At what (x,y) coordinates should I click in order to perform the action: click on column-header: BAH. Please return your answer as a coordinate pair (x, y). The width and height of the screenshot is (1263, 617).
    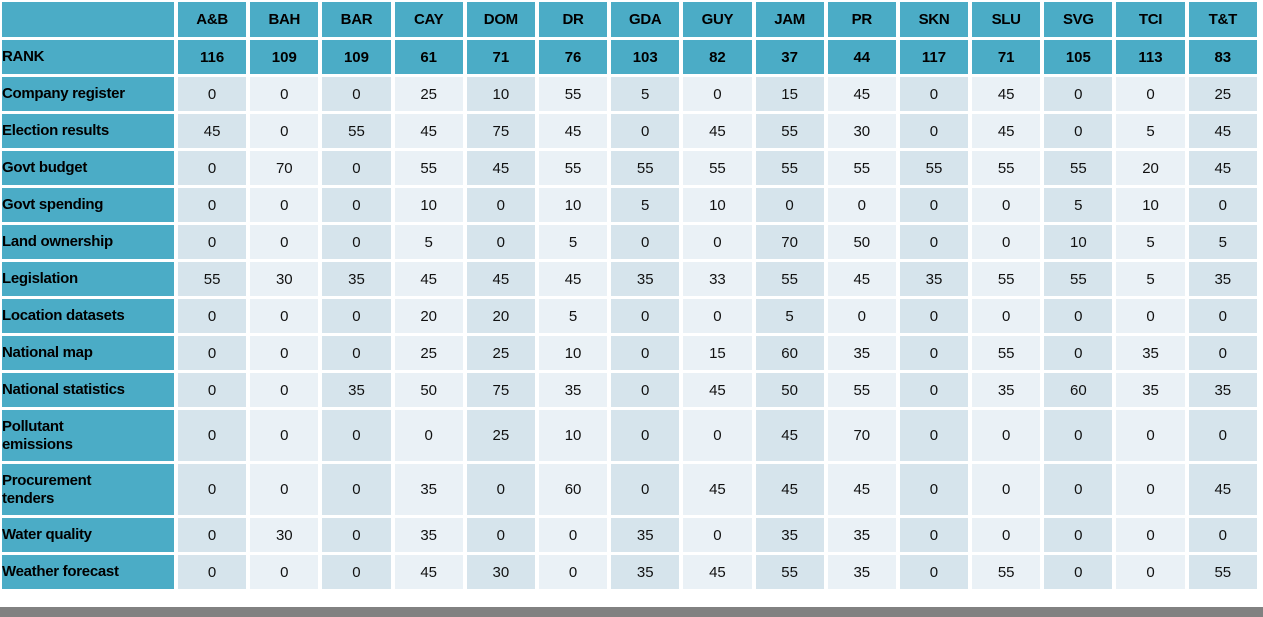
    Looking at the image, I should click on (284, 19).